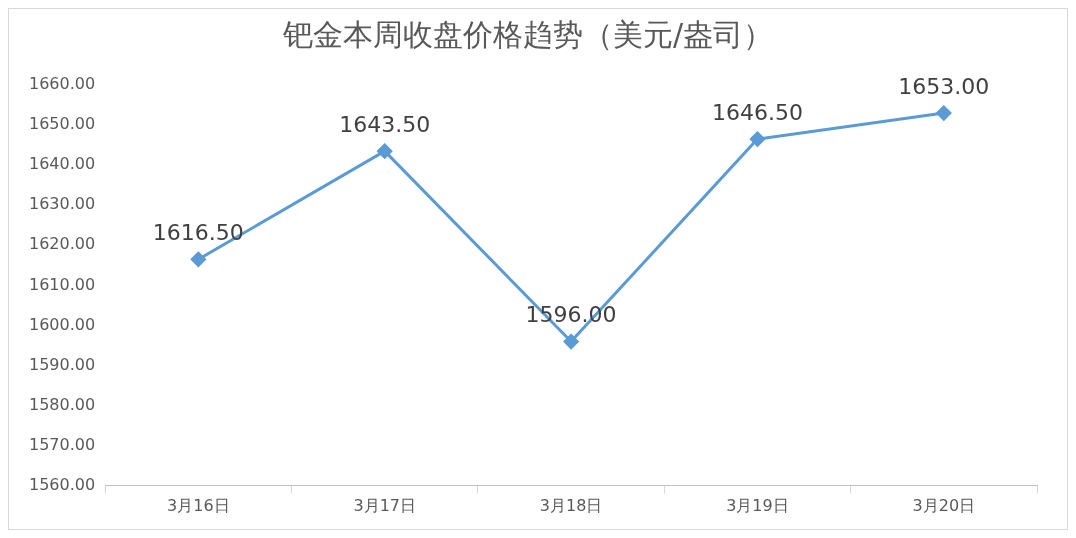  I want to click on y-tick-label: 1620.00, so click(62, 244).